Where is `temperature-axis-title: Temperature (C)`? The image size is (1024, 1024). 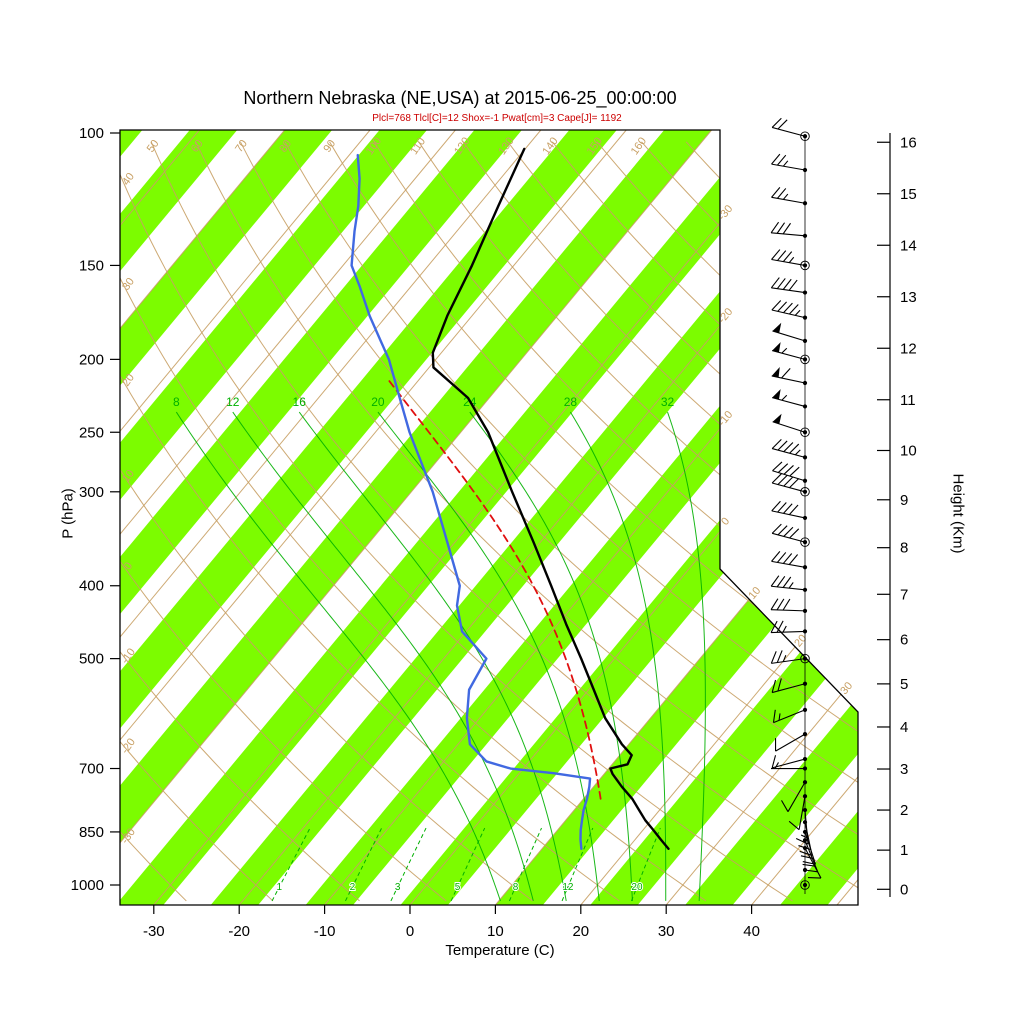
temperature-axis-title: Temperature (C) is located at coordinates (500, 950).